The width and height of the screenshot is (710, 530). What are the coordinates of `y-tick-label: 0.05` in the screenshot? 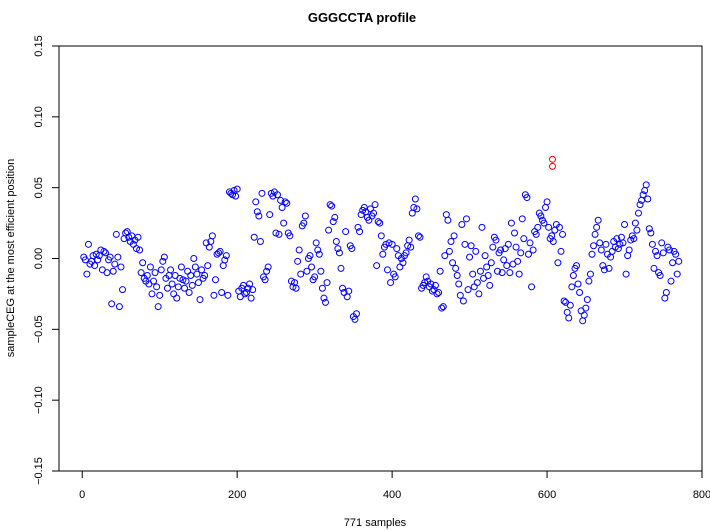 It's located at (39, 187).